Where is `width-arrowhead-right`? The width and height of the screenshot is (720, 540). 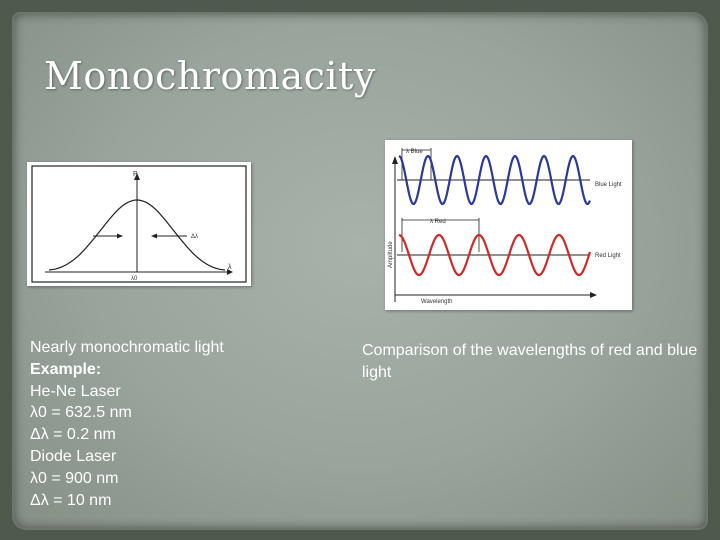 width-arrowhead-right is located at coordinates (154, 236).